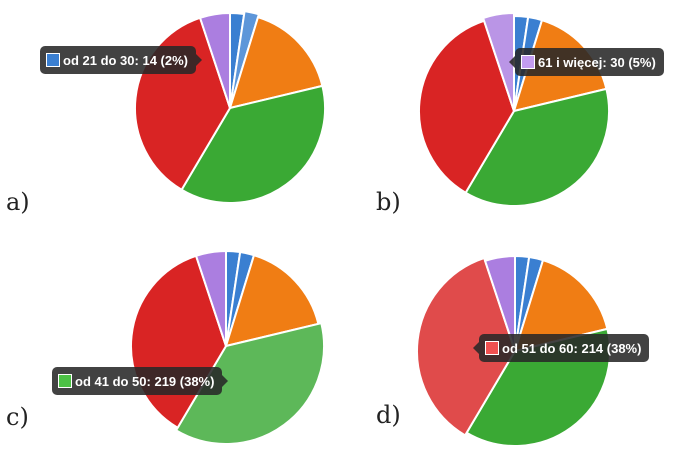  Describe the element at coordinates (17, 417) in the screenshot. I see `panel-label-c: c)` at that location.